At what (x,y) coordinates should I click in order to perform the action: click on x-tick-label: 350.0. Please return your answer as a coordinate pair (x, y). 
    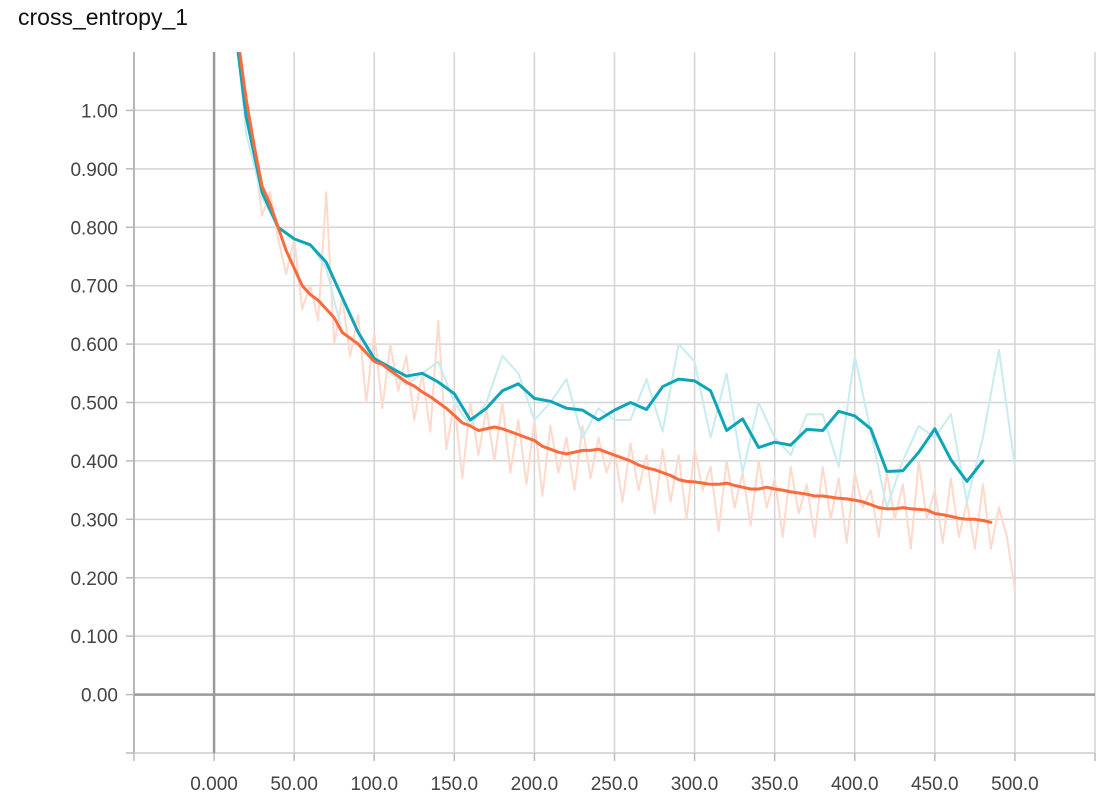
    Looking at the image, I should click on (775, 784).